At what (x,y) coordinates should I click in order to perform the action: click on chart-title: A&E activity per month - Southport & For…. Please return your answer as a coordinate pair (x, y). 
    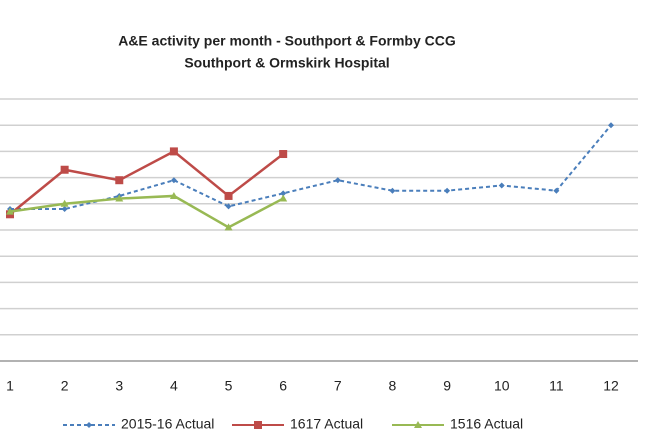
    Looking at the image, I should click on (287, 41).